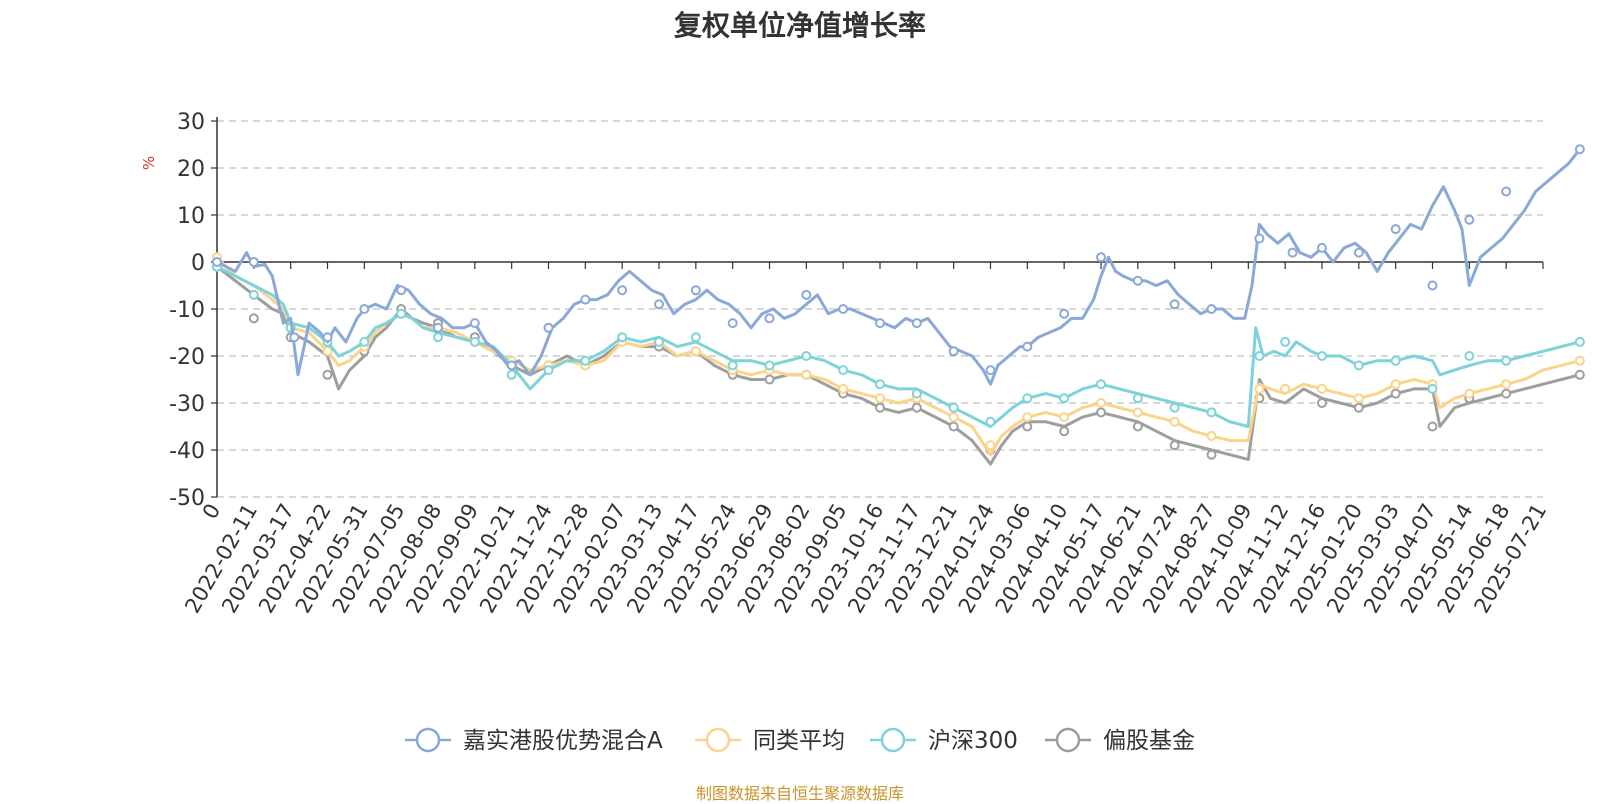 The width and height of the screenshot is (1600, 804). What do you see at coordinates (187, 357) in the screenshot?
I see `y-tick-label: -20` at bounding box center [187, 357].